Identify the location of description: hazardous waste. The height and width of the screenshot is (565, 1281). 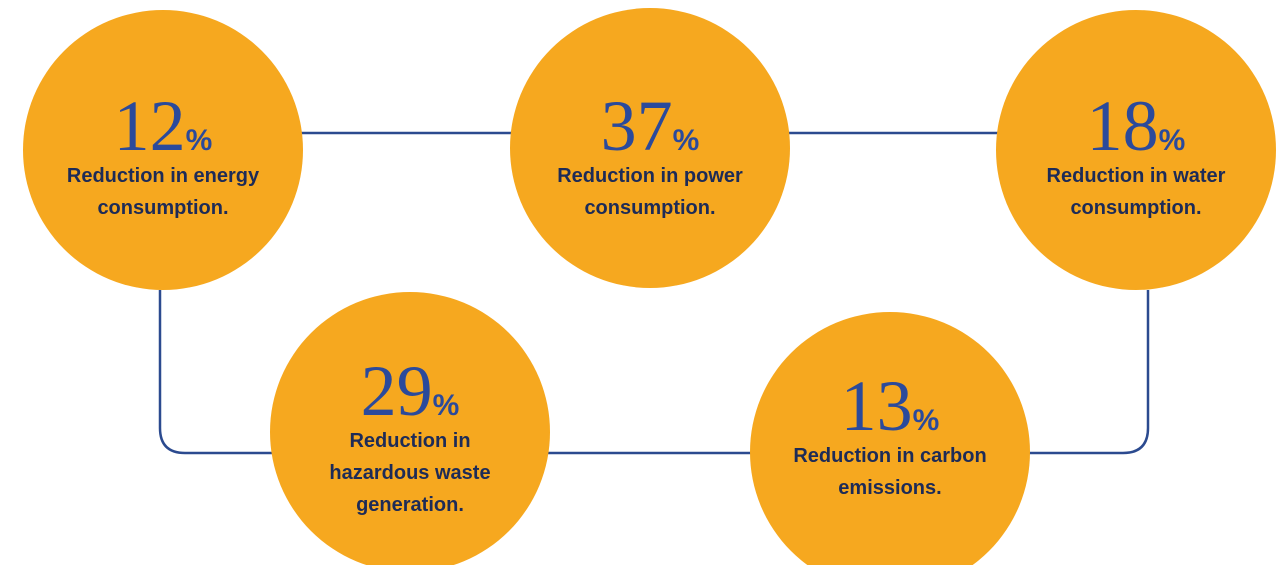
(409, 473).